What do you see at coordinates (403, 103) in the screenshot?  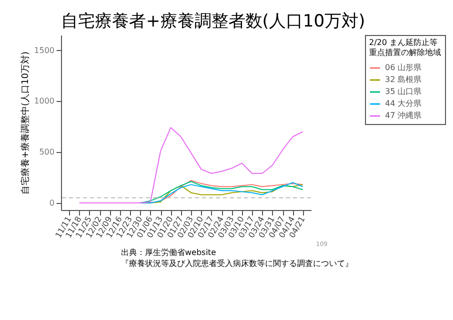 I see `legend-label: 44 大分県` at bounding box center [403, 103].